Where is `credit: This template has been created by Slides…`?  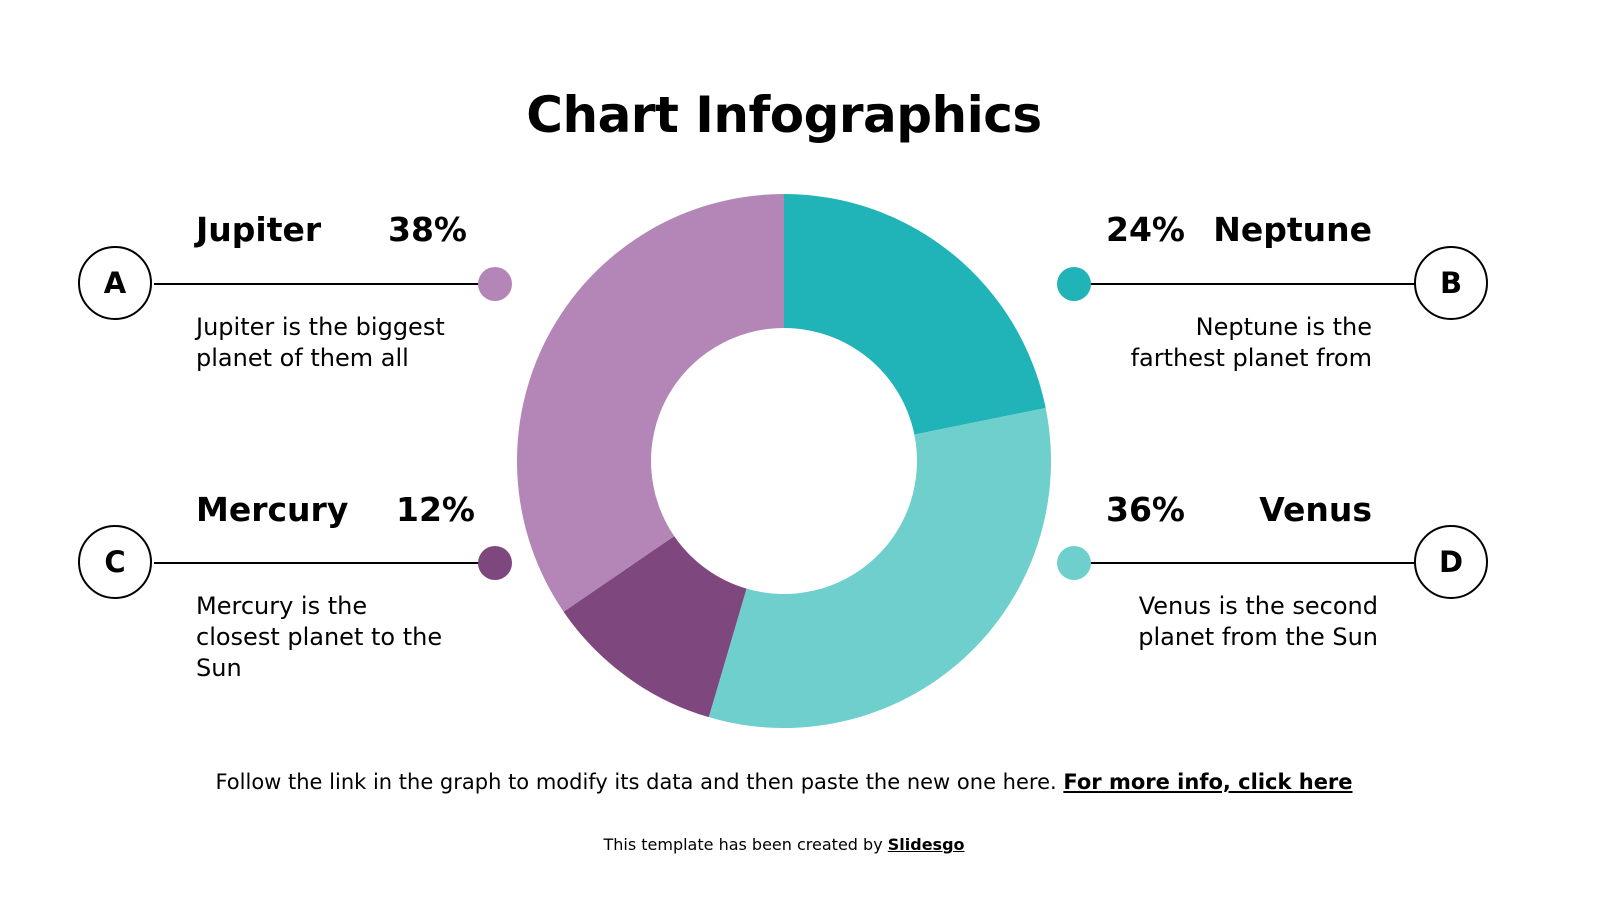 credit: This template has been created by Slides… is located at coordinates (784, 844).